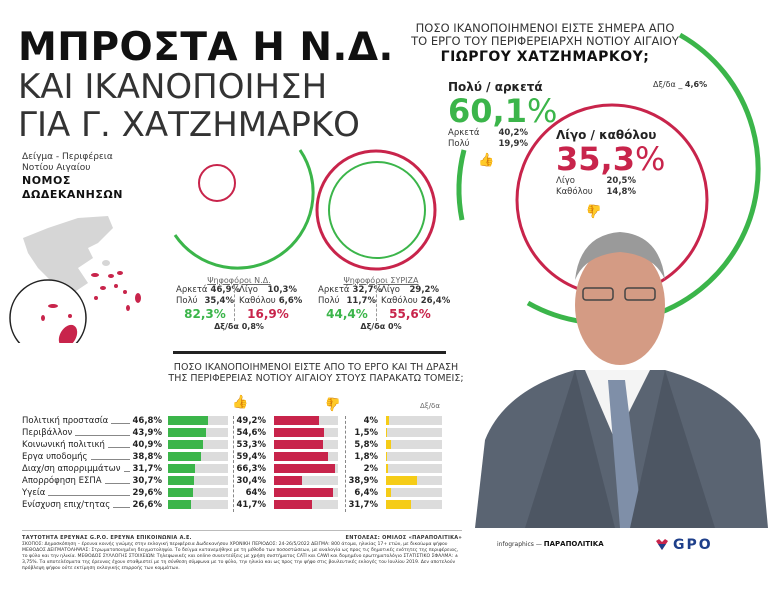  Describe the element at coordinates (75, 279) in the screenshot. I see `greece-map` at that location.